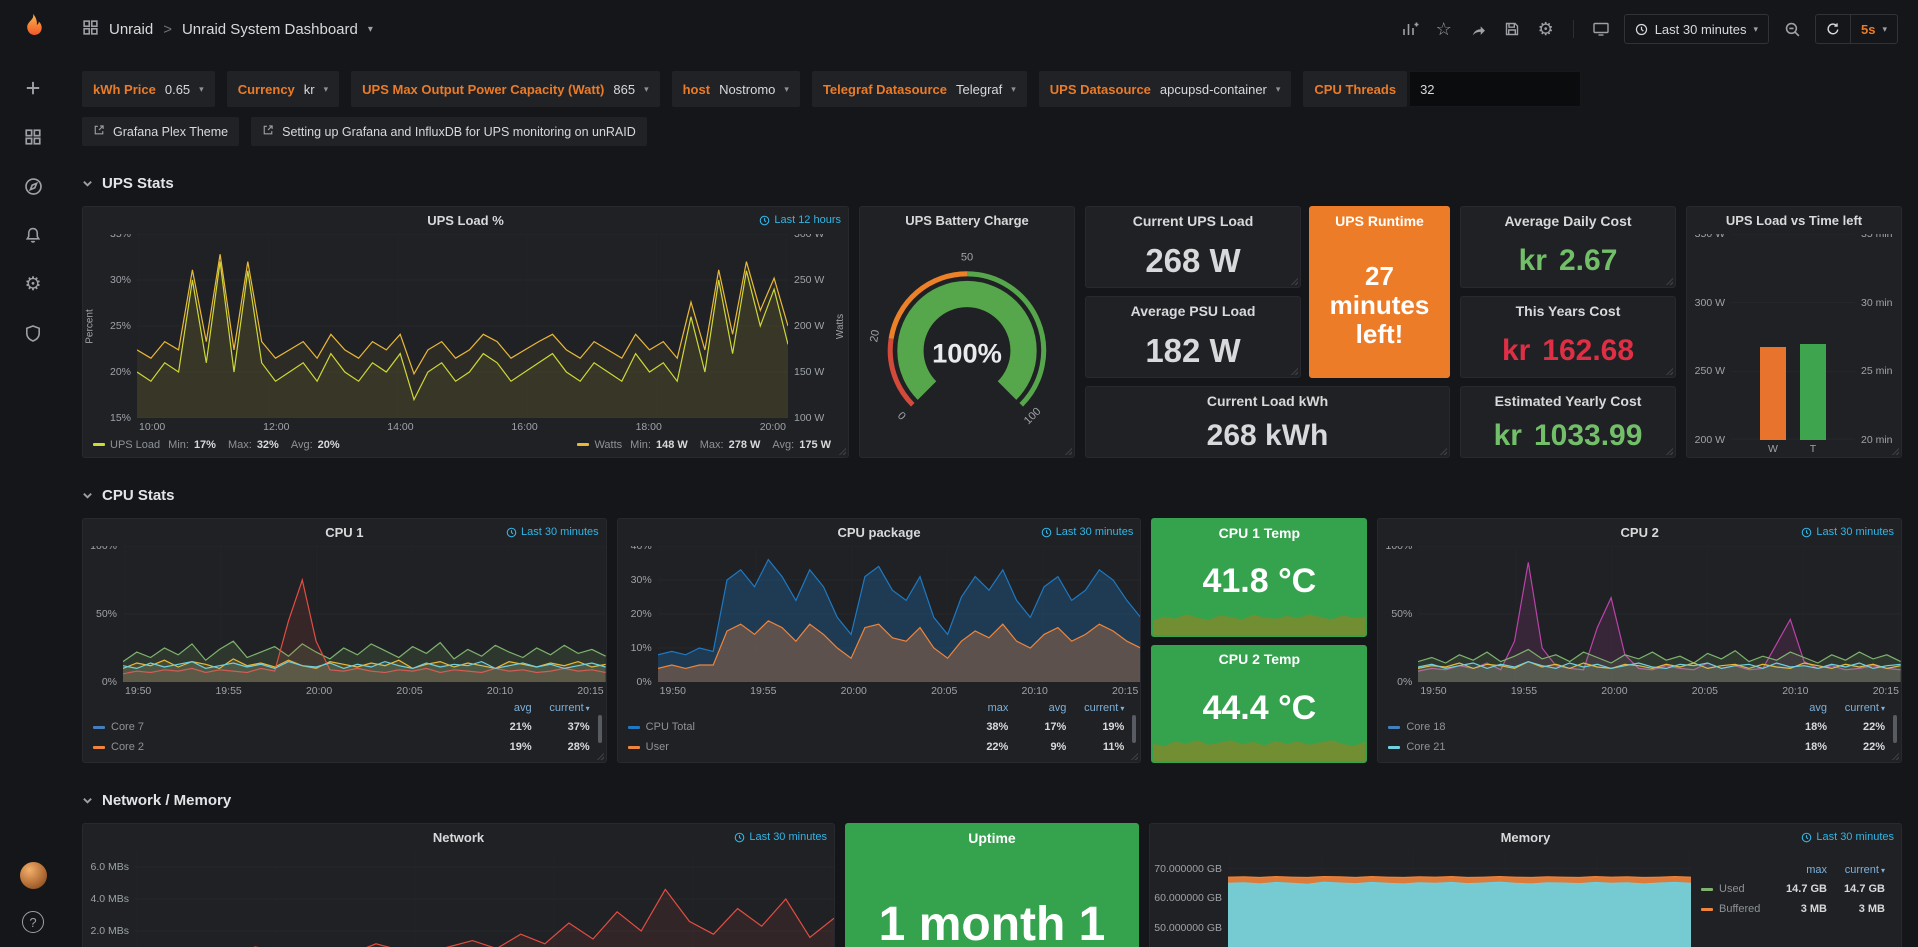 This screenshot has width=1918, height=947. What do you see at coordinates (220, 445) in the screenshot?
I see `legend-item: UPS Load Min: 17% Max: 32% Avg: 20%` at bounding box center [220, 445].